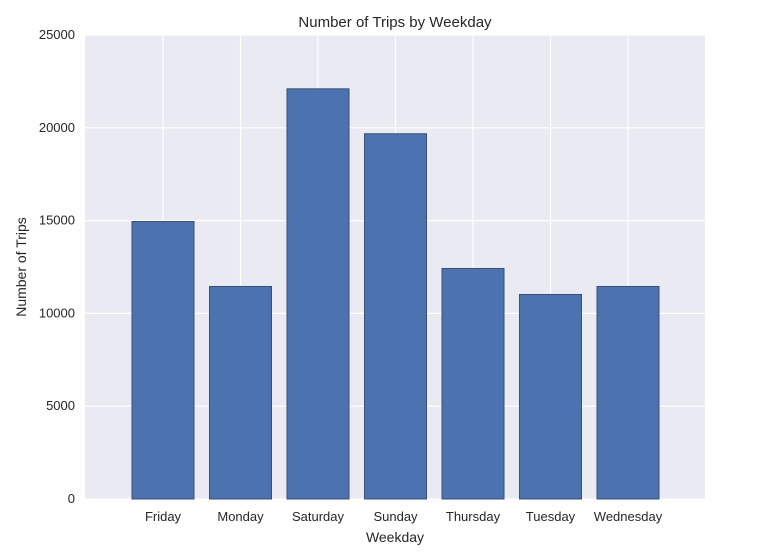 This screenshot has width=781, height=559. Describe the element at coordinates (57, 266) in the screenshot. I see `y-tick-labels: 0 5000 10000 15000 20000 25000` at that location.